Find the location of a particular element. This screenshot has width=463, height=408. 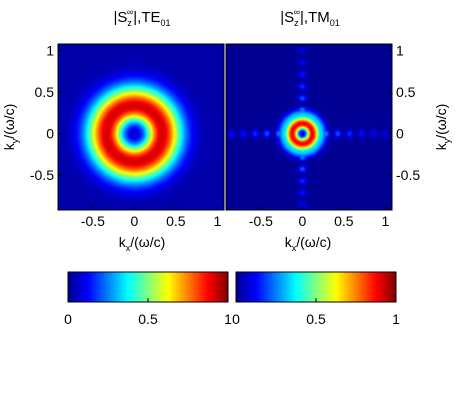

colorbar-te: 0 0.5 1 is located at coordinates (148, 299).